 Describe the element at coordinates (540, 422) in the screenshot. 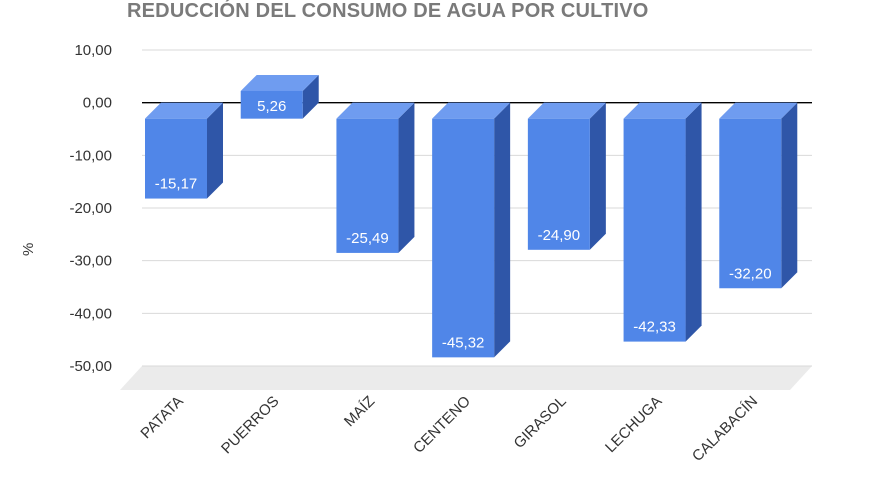

I see `x-tick-label: GIRASOL` at that location.